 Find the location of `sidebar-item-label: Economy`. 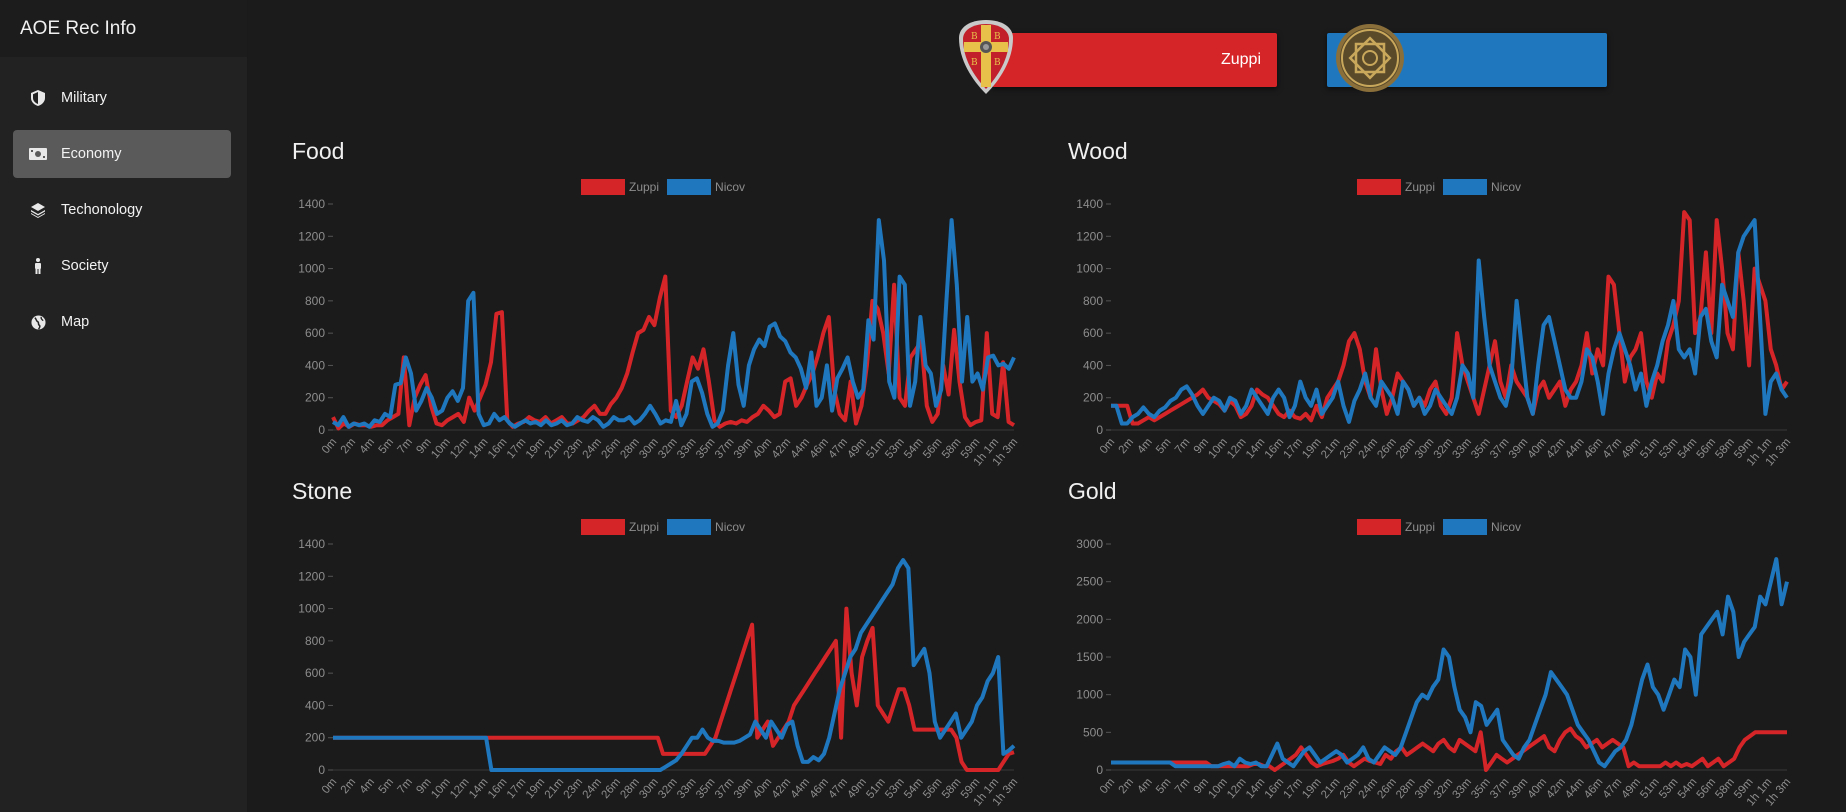

sidebar-item-label: Economy is located at coordinates (91, 154).